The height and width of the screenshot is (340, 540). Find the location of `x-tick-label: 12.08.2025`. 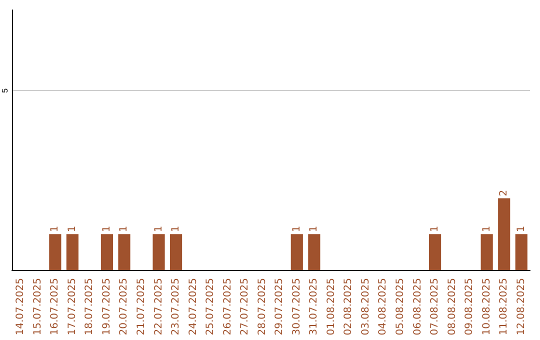

x-tick-label: 12.08.2025 is located at coordinates (521, 307).